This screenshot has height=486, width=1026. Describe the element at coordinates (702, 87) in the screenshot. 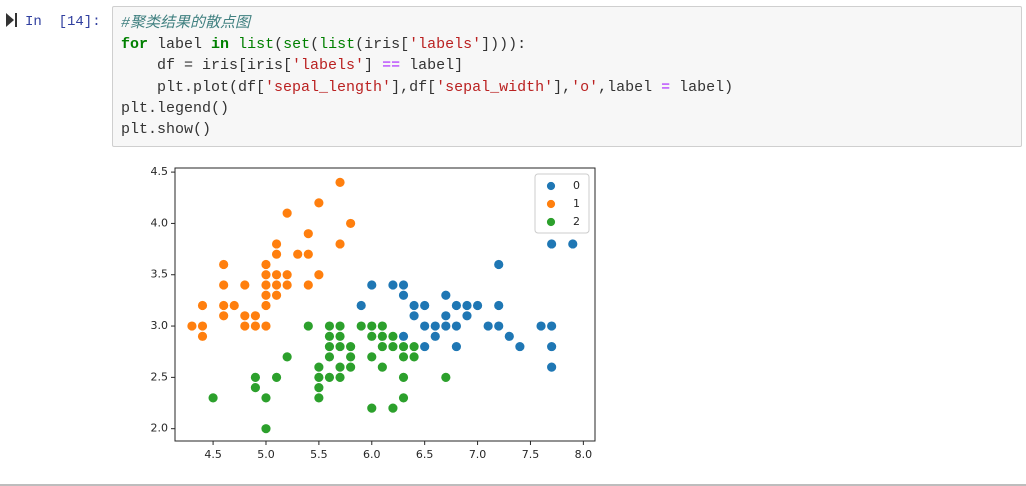

I see `code-token: label)` at that location.